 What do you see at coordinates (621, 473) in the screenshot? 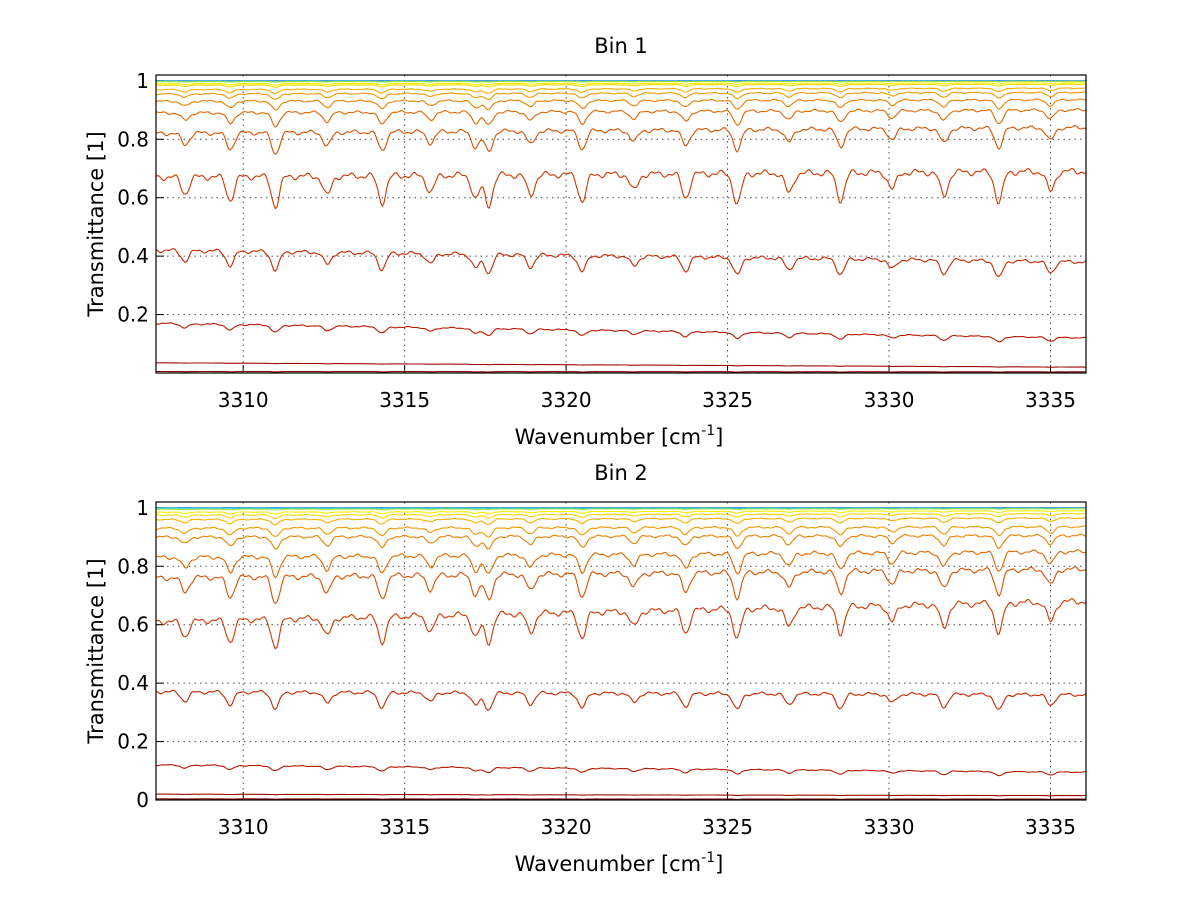
I see `chart-title: Bin 2` at bounding box center [621, 473].